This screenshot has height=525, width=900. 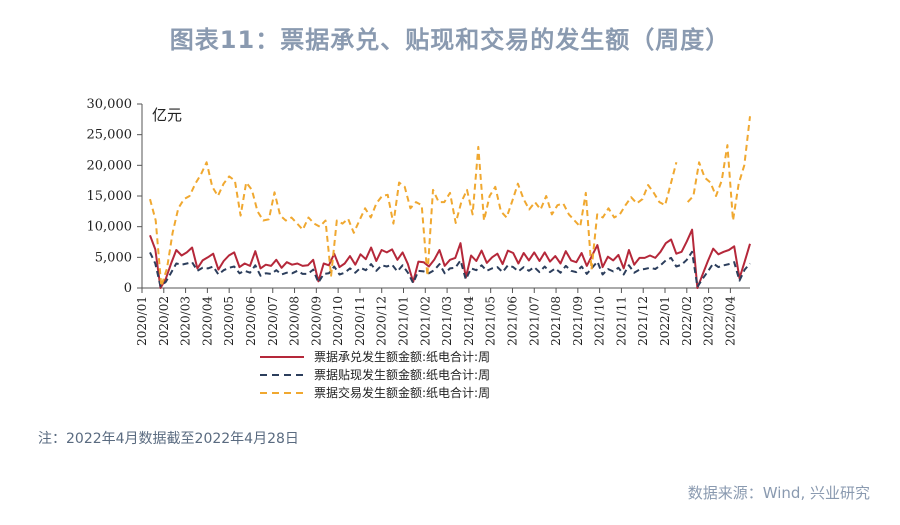 I want to click on x-tick-label: 2020/10, so click(x=338, y=321).